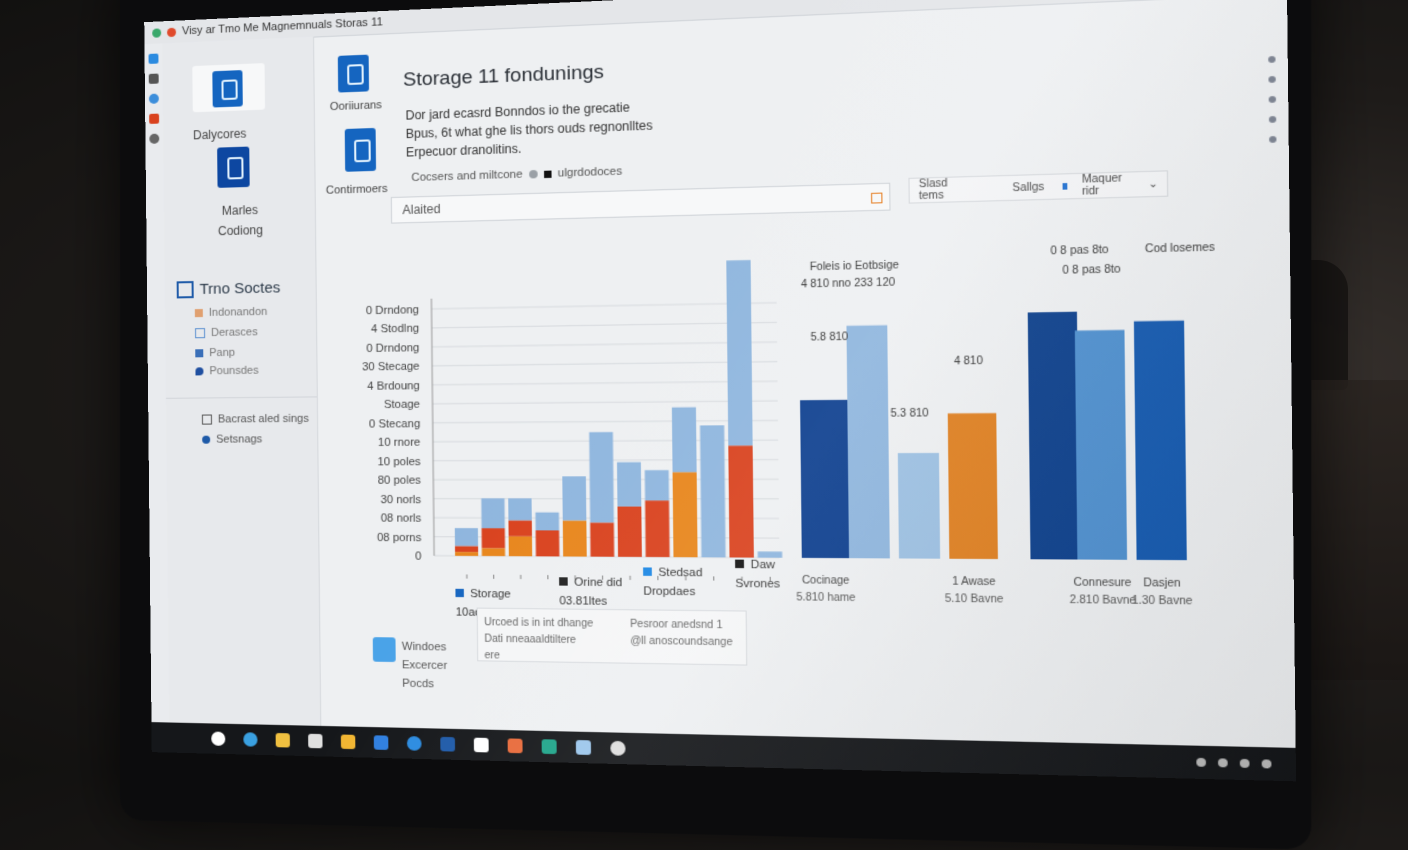 The height and width of the screenshot is (850, 1408). I want to click on calendar-icon, so click(583, 747).